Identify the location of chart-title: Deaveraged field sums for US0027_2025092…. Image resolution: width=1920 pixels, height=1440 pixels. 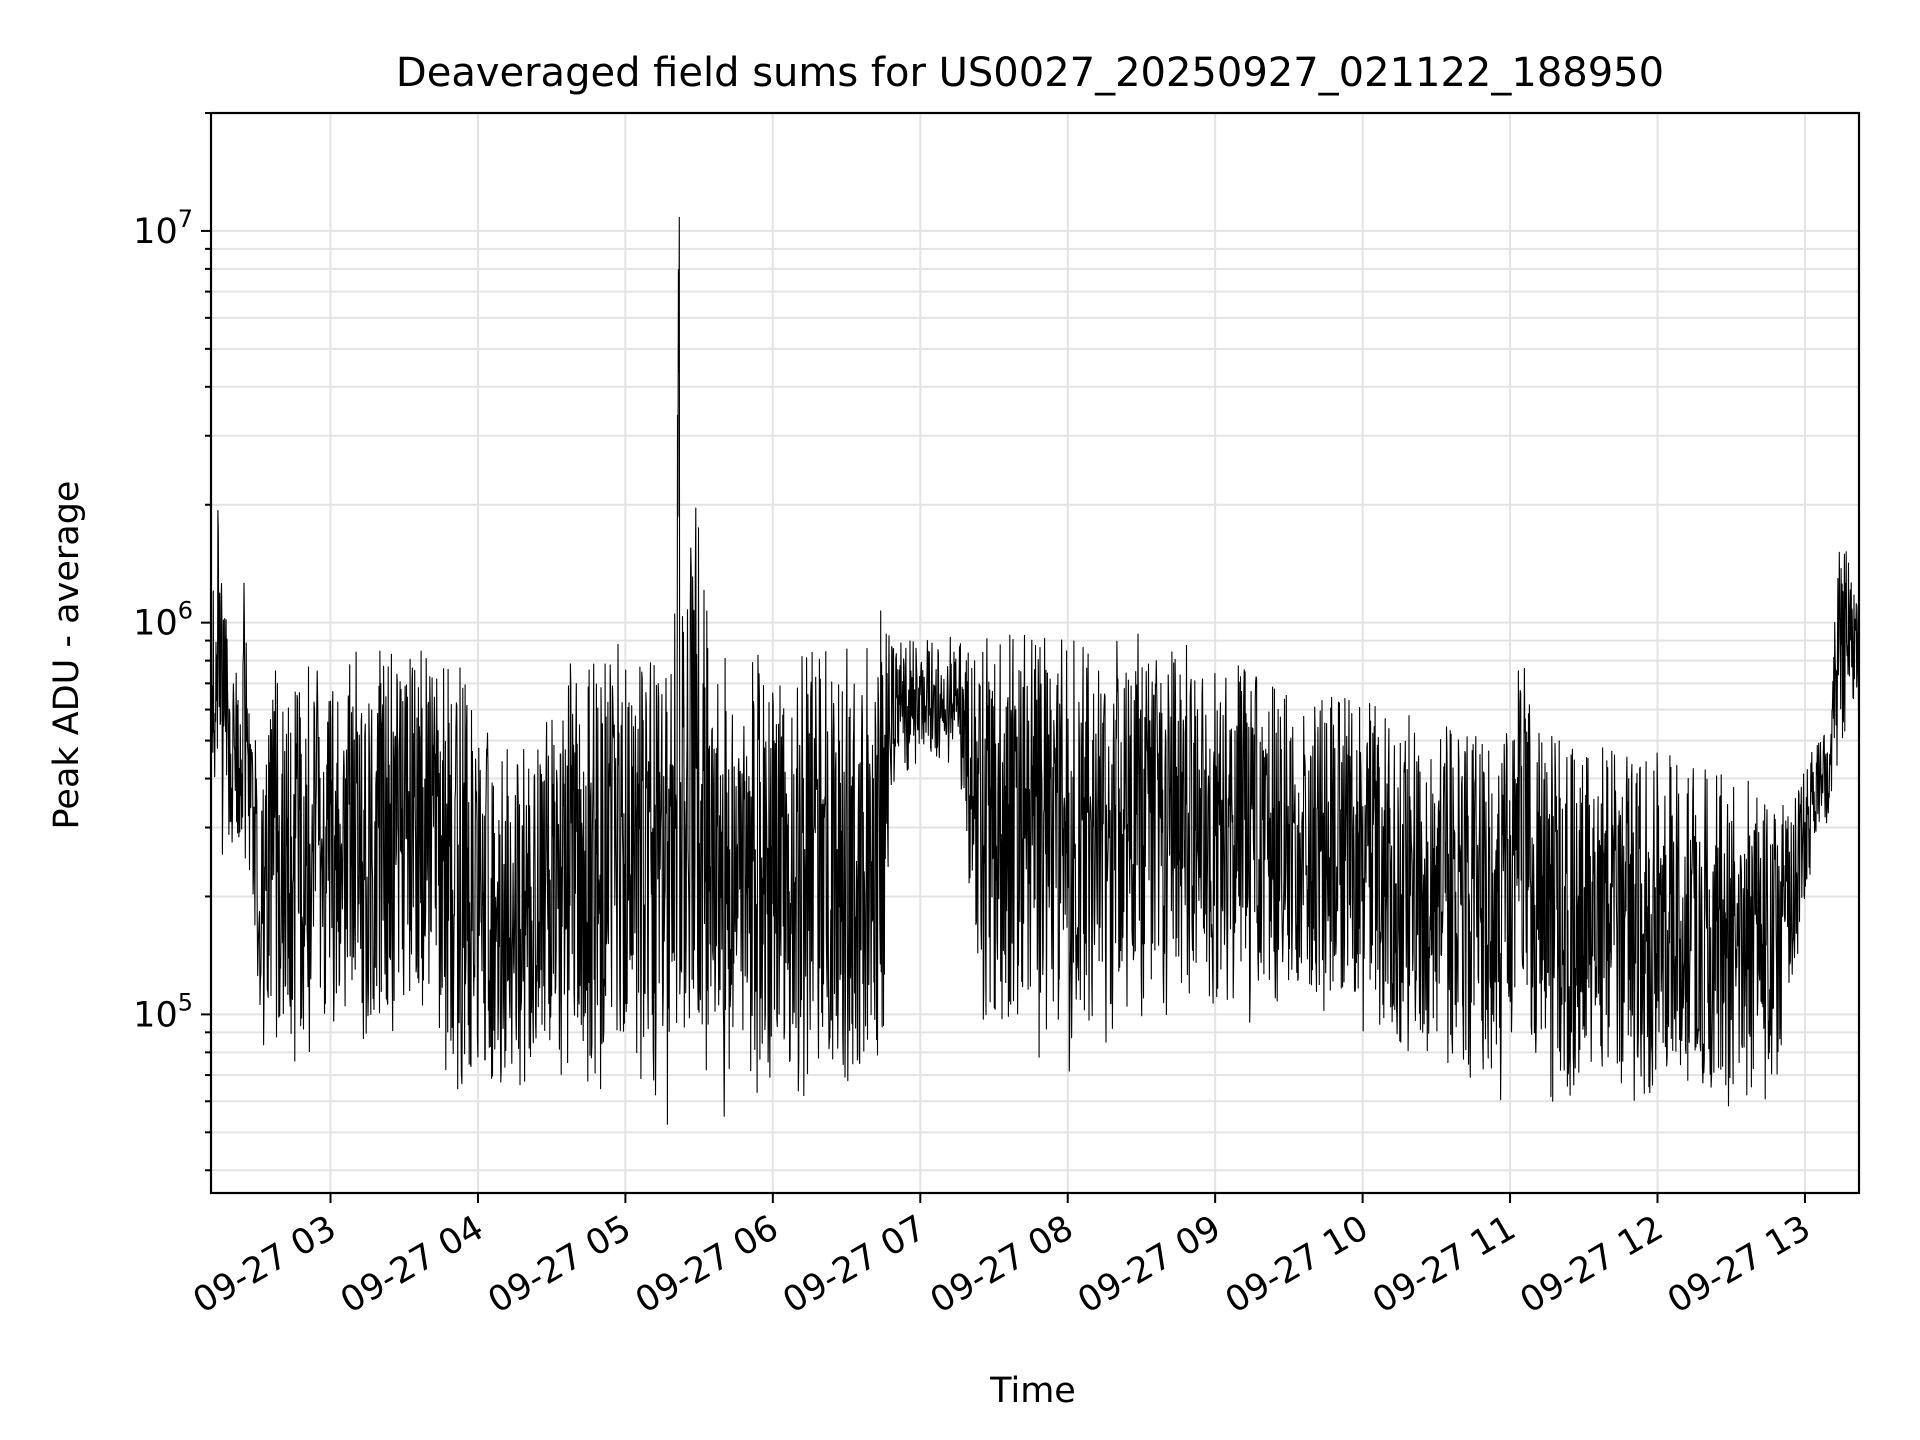
(1030, 73).